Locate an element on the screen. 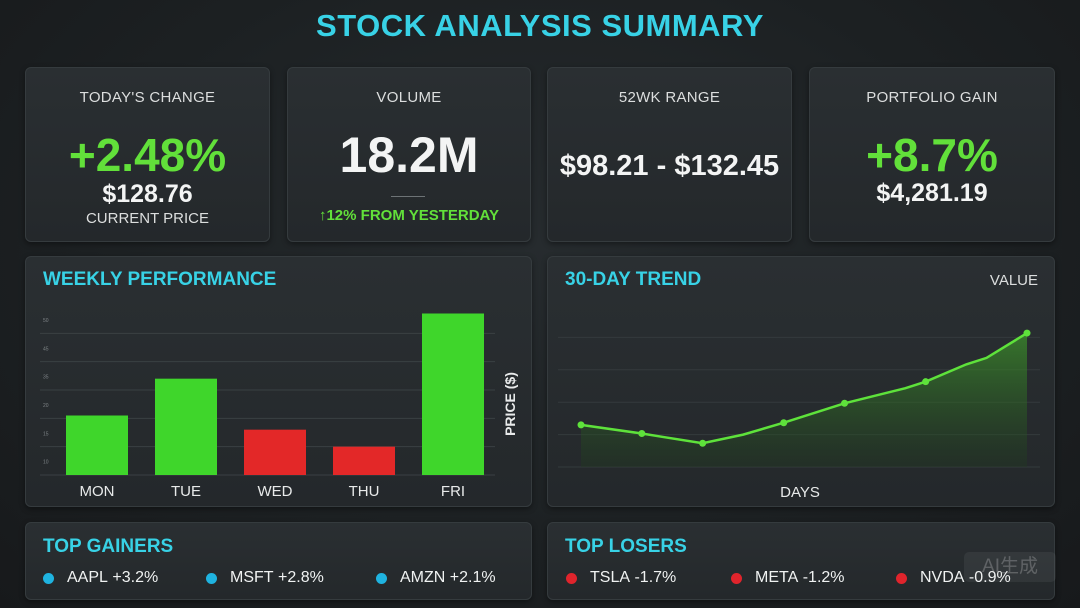  volume-card: VOLUME 18.2M ↑12% FROM YESTERDAY is located at coordinates (409, 154).